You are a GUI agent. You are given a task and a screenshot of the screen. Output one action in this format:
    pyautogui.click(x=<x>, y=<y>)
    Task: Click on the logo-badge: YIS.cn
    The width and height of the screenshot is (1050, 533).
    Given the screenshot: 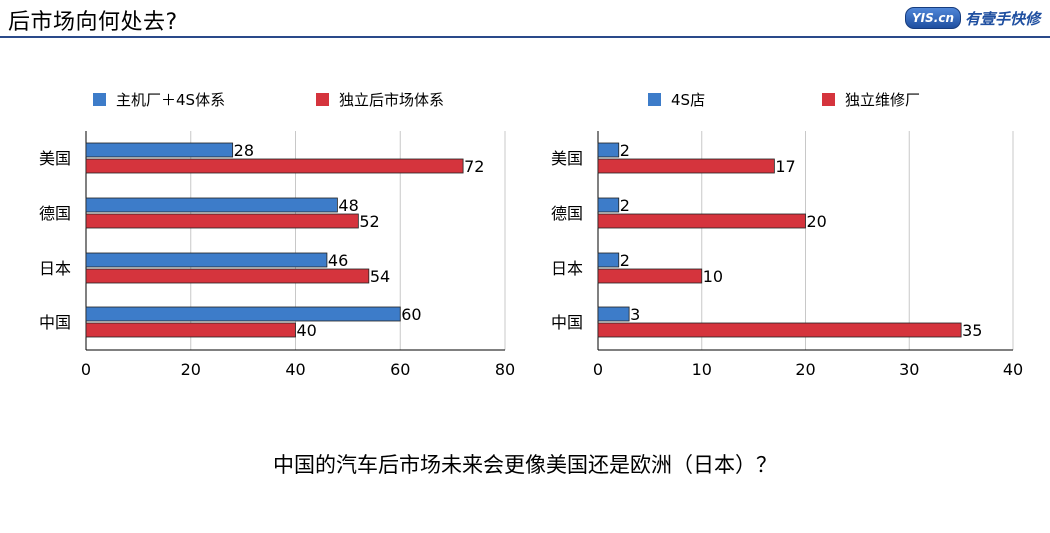 What is the action you would take?
    pyautogui.click(x=932, y=18)
    